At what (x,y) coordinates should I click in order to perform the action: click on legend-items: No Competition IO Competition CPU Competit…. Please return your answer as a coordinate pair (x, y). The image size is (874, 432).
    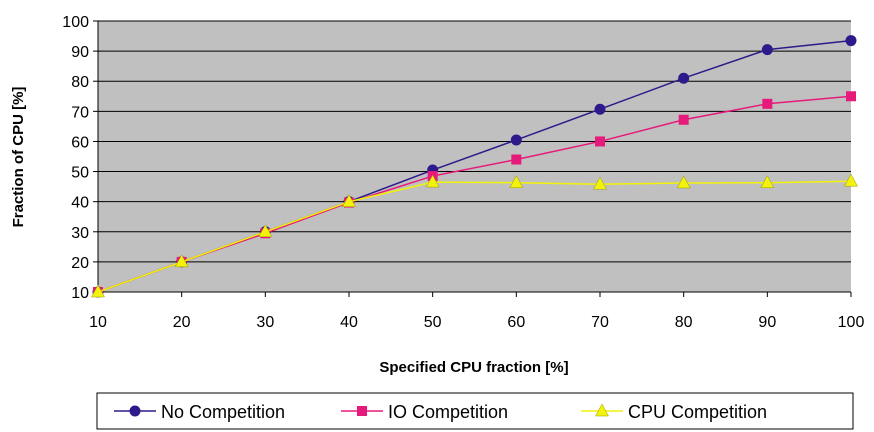
    Looking at the image, I should click on (440, 412).